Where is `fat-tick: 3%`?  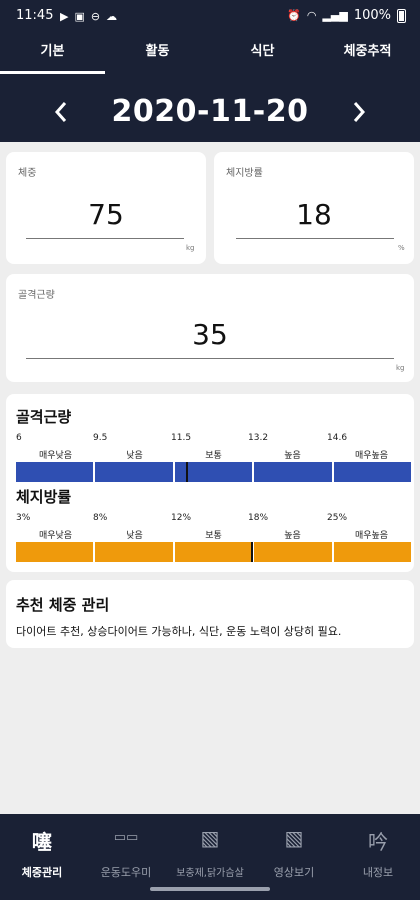
fat-tick: 3% is located at coordinates (23, 518).